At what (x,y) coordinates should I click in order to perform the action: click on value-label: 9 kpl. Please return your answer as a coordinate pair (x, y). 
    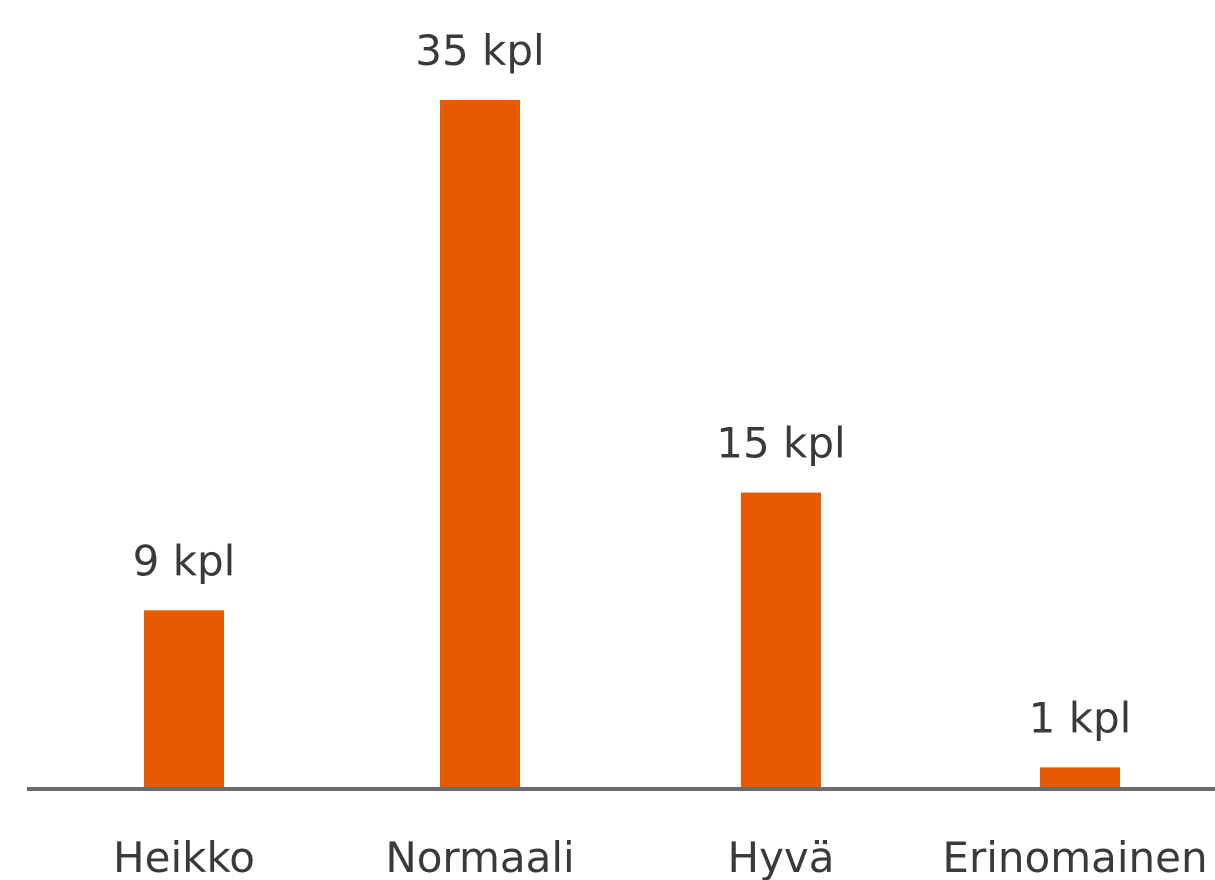
    Looking at the image, I should click on (184, 560).